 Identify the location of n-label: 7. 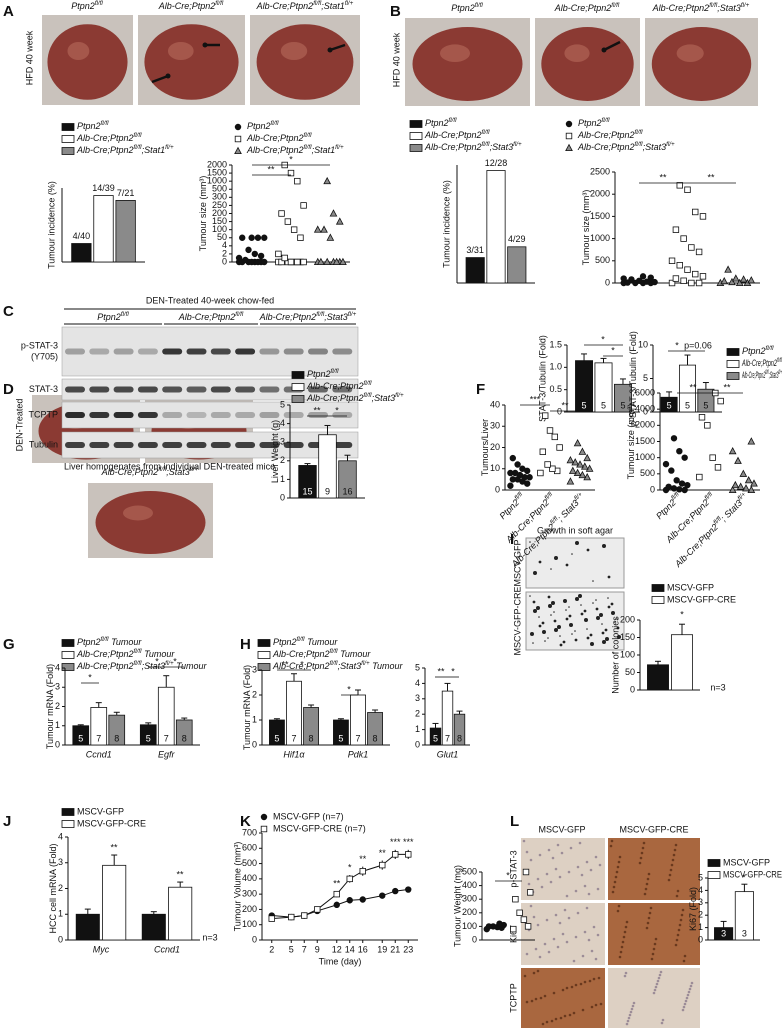
(98, 738).